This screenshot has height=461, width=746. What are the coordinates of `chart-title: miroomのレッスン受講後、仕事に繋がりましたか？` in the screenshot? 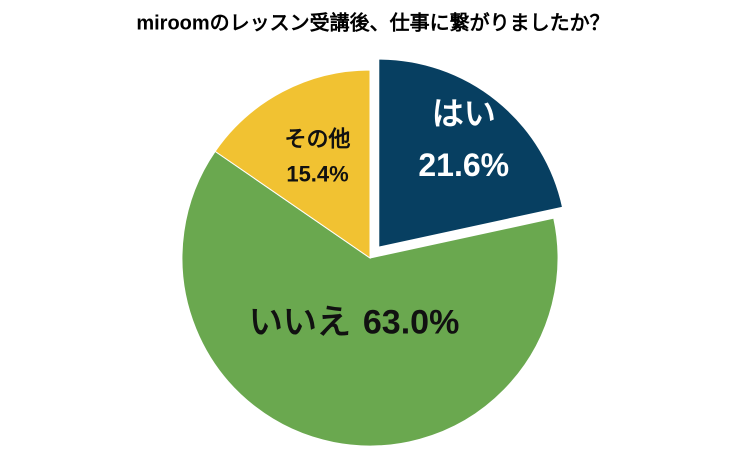 It's located at (372, 22).